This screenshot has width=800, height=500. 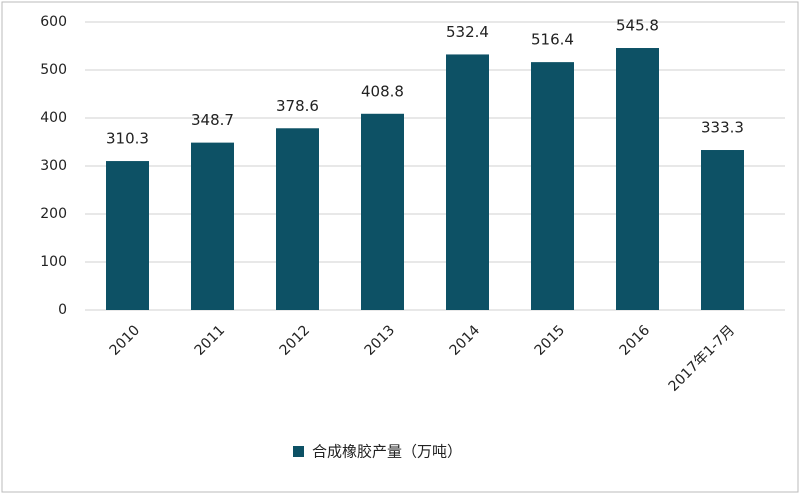 What do you see at coordinates (702, 358) in the screenshot?
I see `x-tick-label: 2017年1-7月` at bounding box center [702, 358].